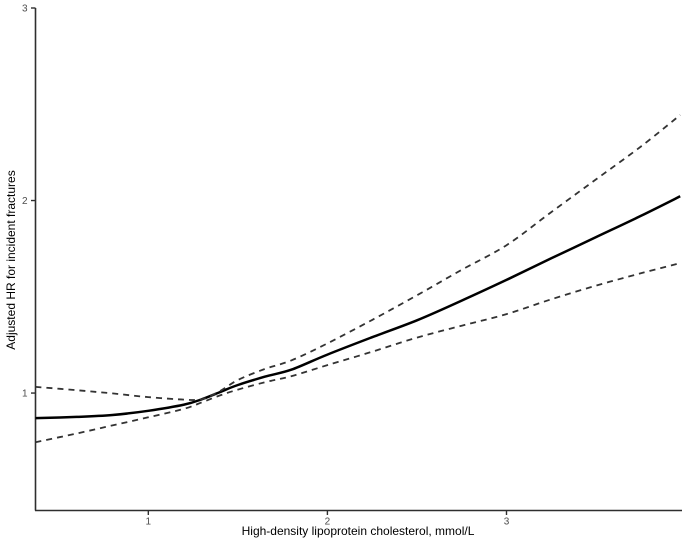 This screenshot has width=682, height=543. Describe the element at coordinates (25, 201) in the screenshot. I see `y-tick-label: 2` at that location.